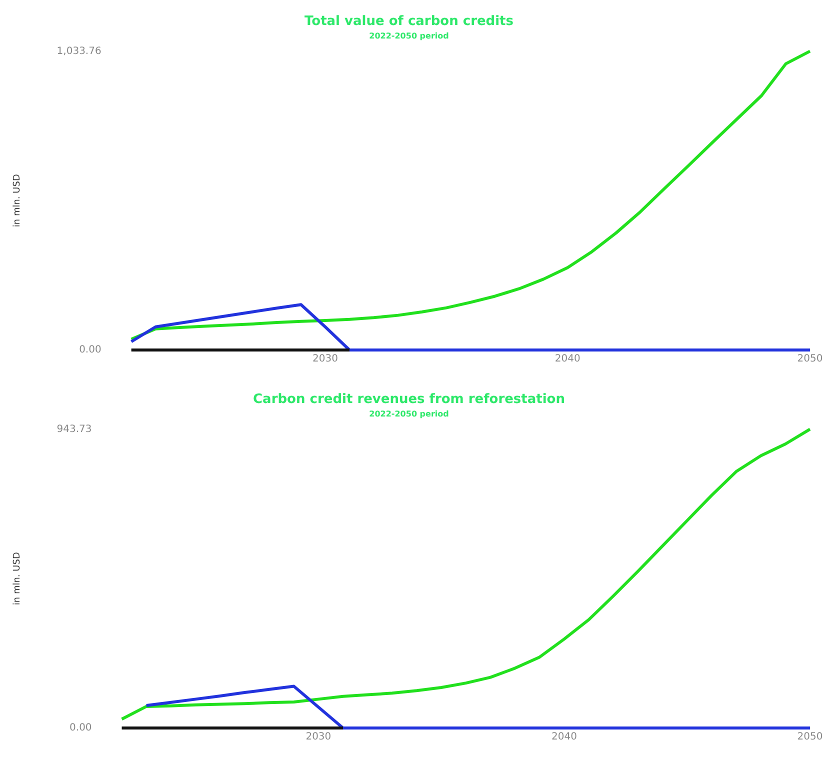 The width and height of the screenshot is (834, 772). I want to click on y-tick-label: 943.73, so click(74, 429).